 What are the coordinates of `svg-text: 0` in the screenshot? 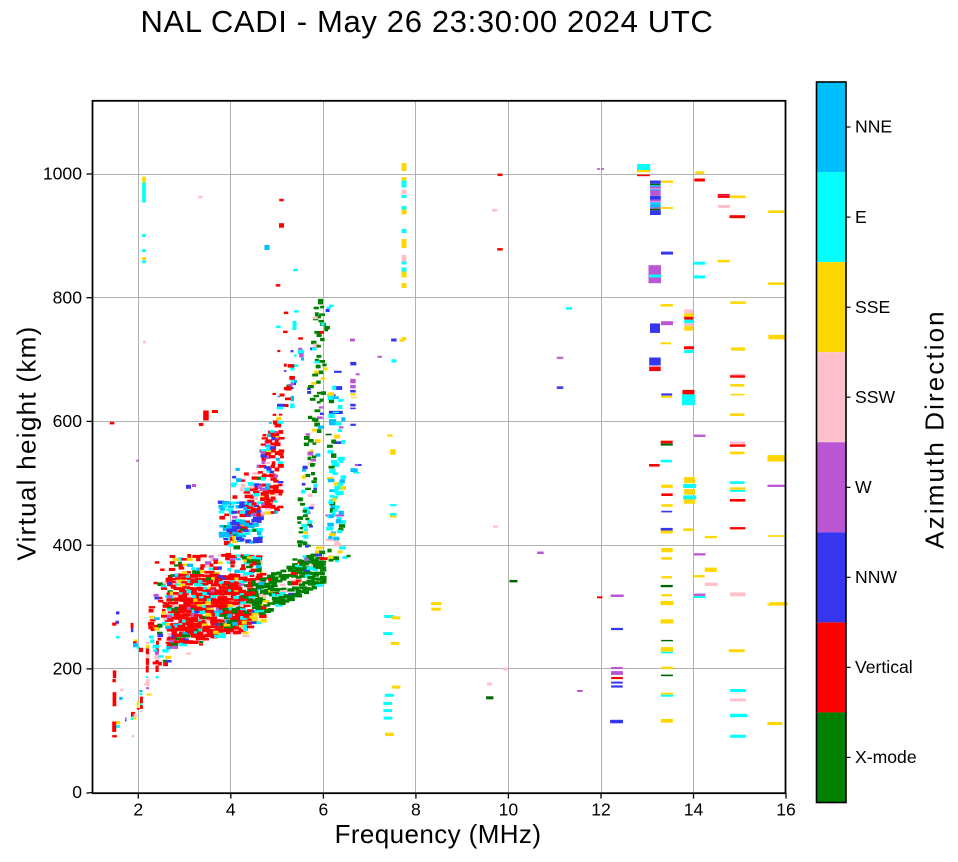 It's located at (77, 792).